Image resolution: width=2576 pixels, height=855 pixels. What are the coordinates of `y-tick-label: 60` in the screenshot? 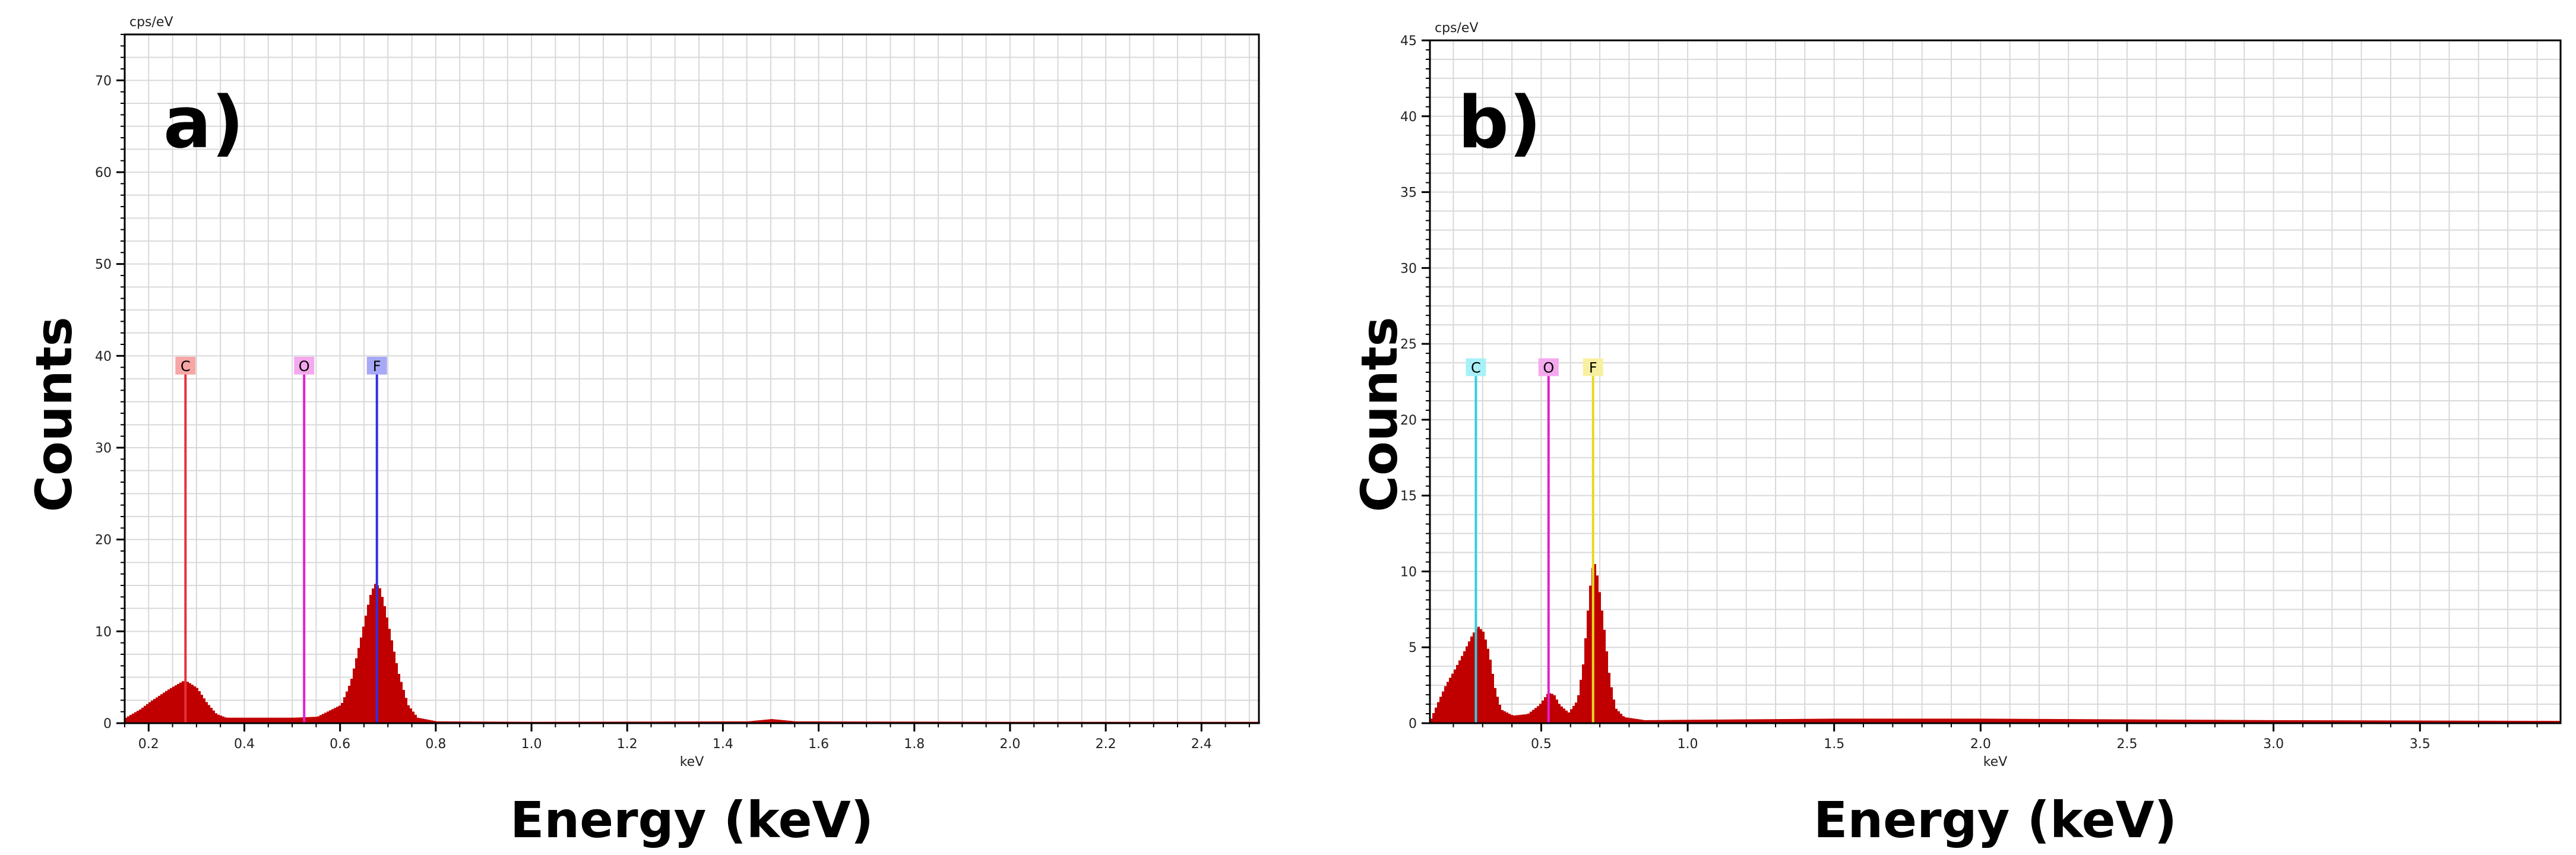 It's located at (103, 173).